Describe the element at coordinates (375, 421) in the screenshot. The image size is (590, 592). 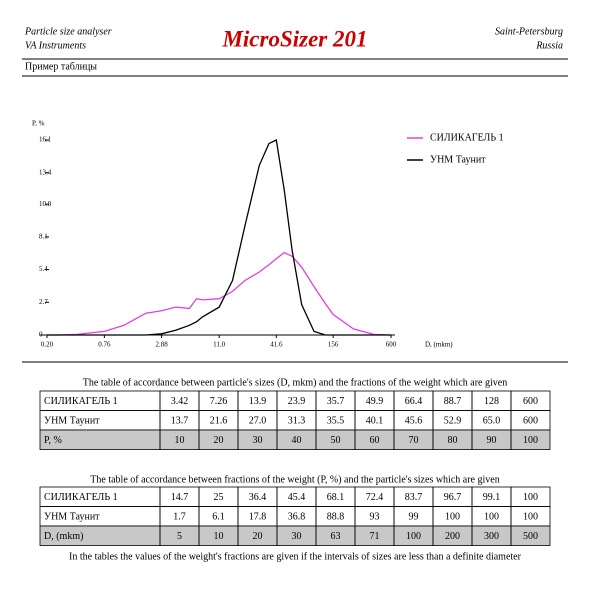
I see `cell-value: 40.1` at that location.